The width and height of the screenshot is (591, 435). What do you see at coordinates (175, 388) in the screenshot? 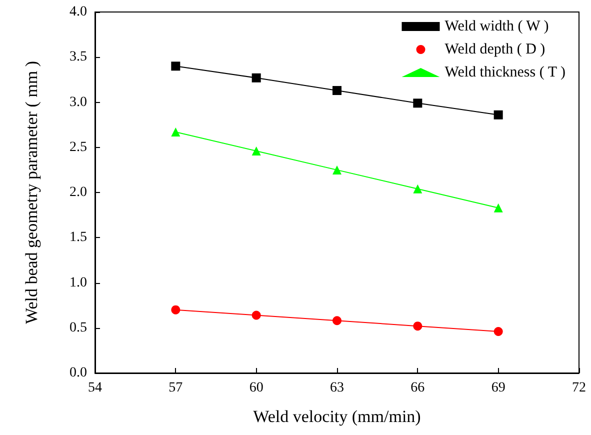
I see `x-tick-label: 57` at bounding box center [175, 388].